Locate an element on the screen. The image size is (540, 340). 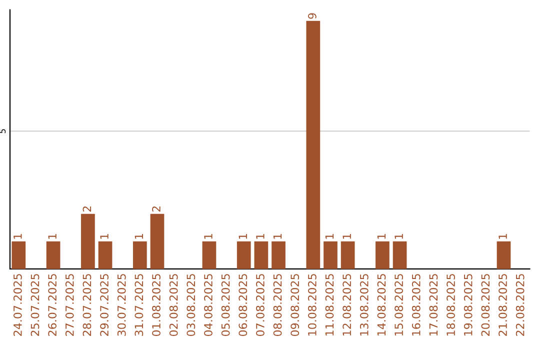
x-tick-label: 06.08.2025 is located at coordinates (243, 305).